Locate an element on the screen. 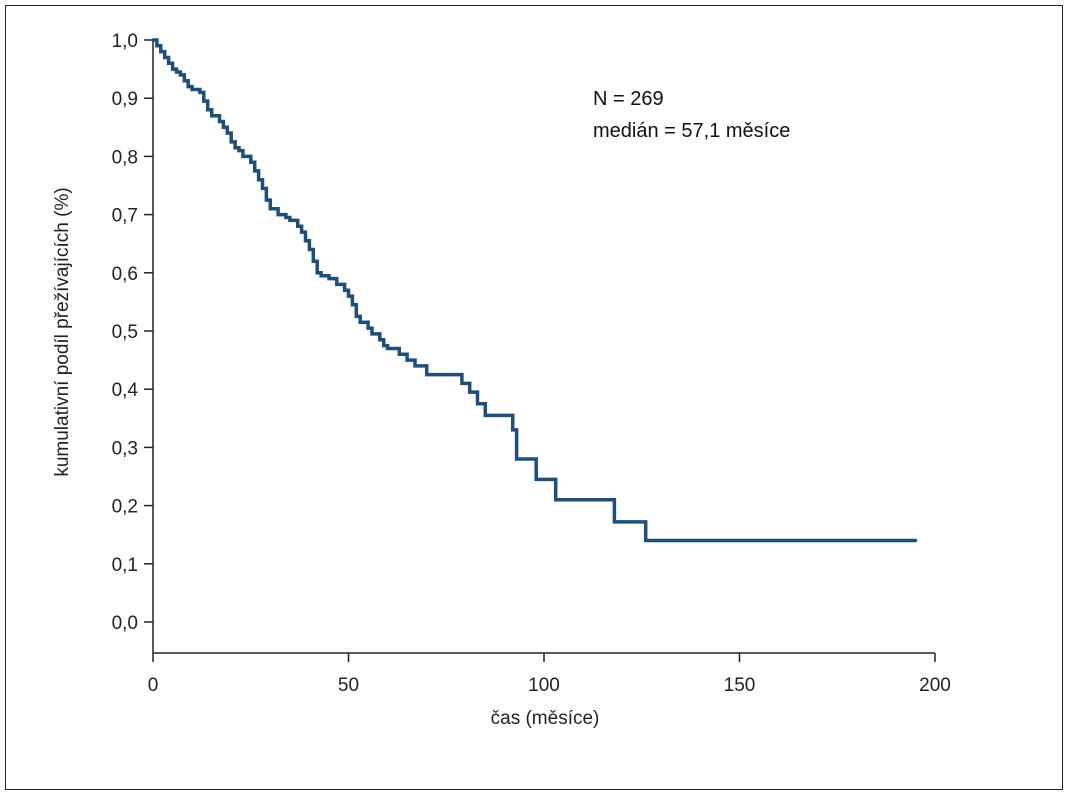 This screenshot has height=800, width=1074. y-tick-label: 0,6 is located at coordinates (125, 274).